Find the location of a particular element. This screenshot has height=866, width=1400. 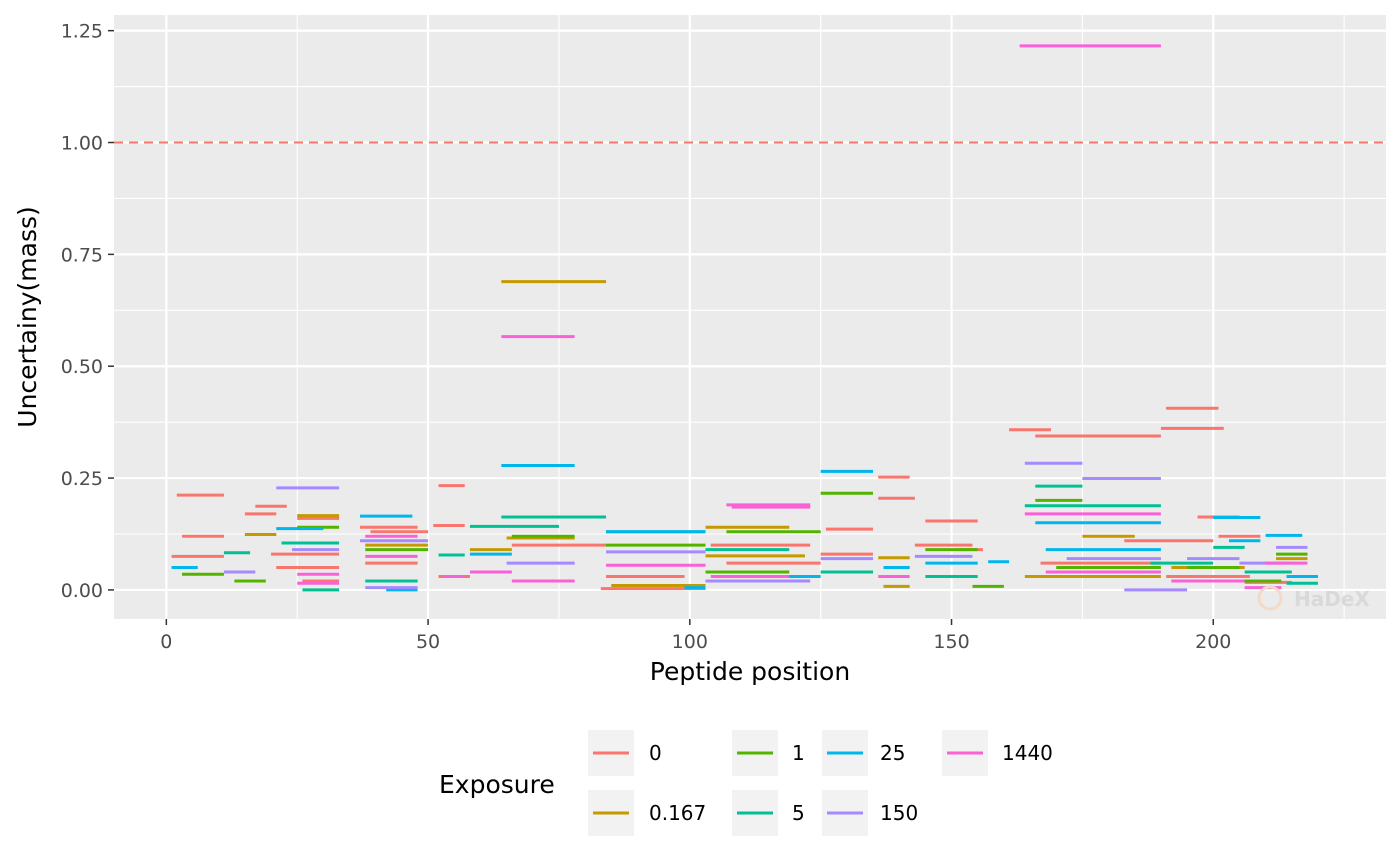

x-tick-label: 150 is located at coordinates (951, 642).